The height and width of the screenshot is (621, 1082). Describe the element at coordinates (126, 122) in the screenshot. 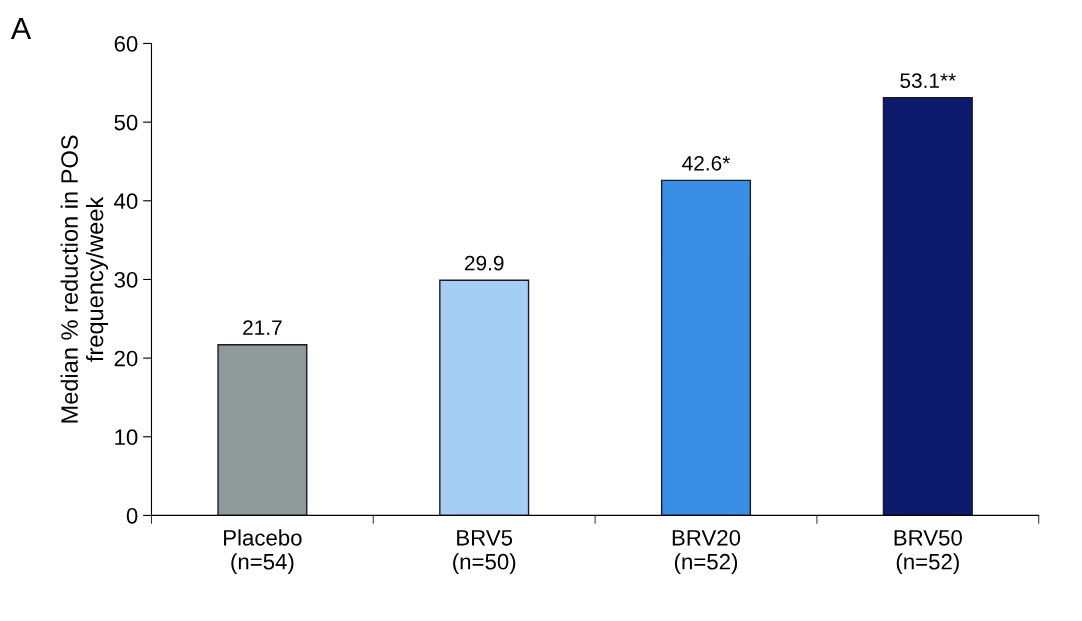

I see `y-tick-label: 50` at that location.